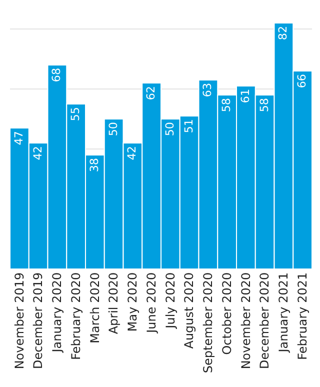  I want to click on data-label: 51, so click(189, 126).